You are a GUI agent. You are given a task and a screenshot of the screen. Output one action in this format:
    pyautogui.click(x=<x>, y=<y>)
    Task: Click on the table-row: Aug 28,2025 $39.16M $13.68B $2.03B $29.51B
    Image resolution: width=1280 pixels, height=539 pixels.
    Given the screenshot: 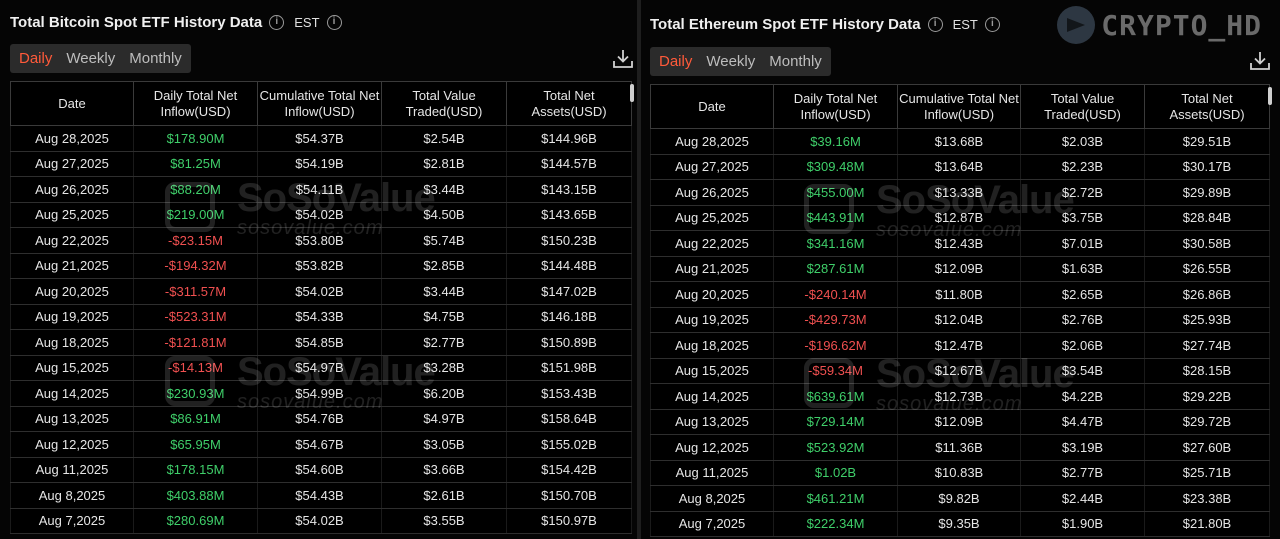 What is the action you would take?
    pyautogui.click(x=960, y=141)
    